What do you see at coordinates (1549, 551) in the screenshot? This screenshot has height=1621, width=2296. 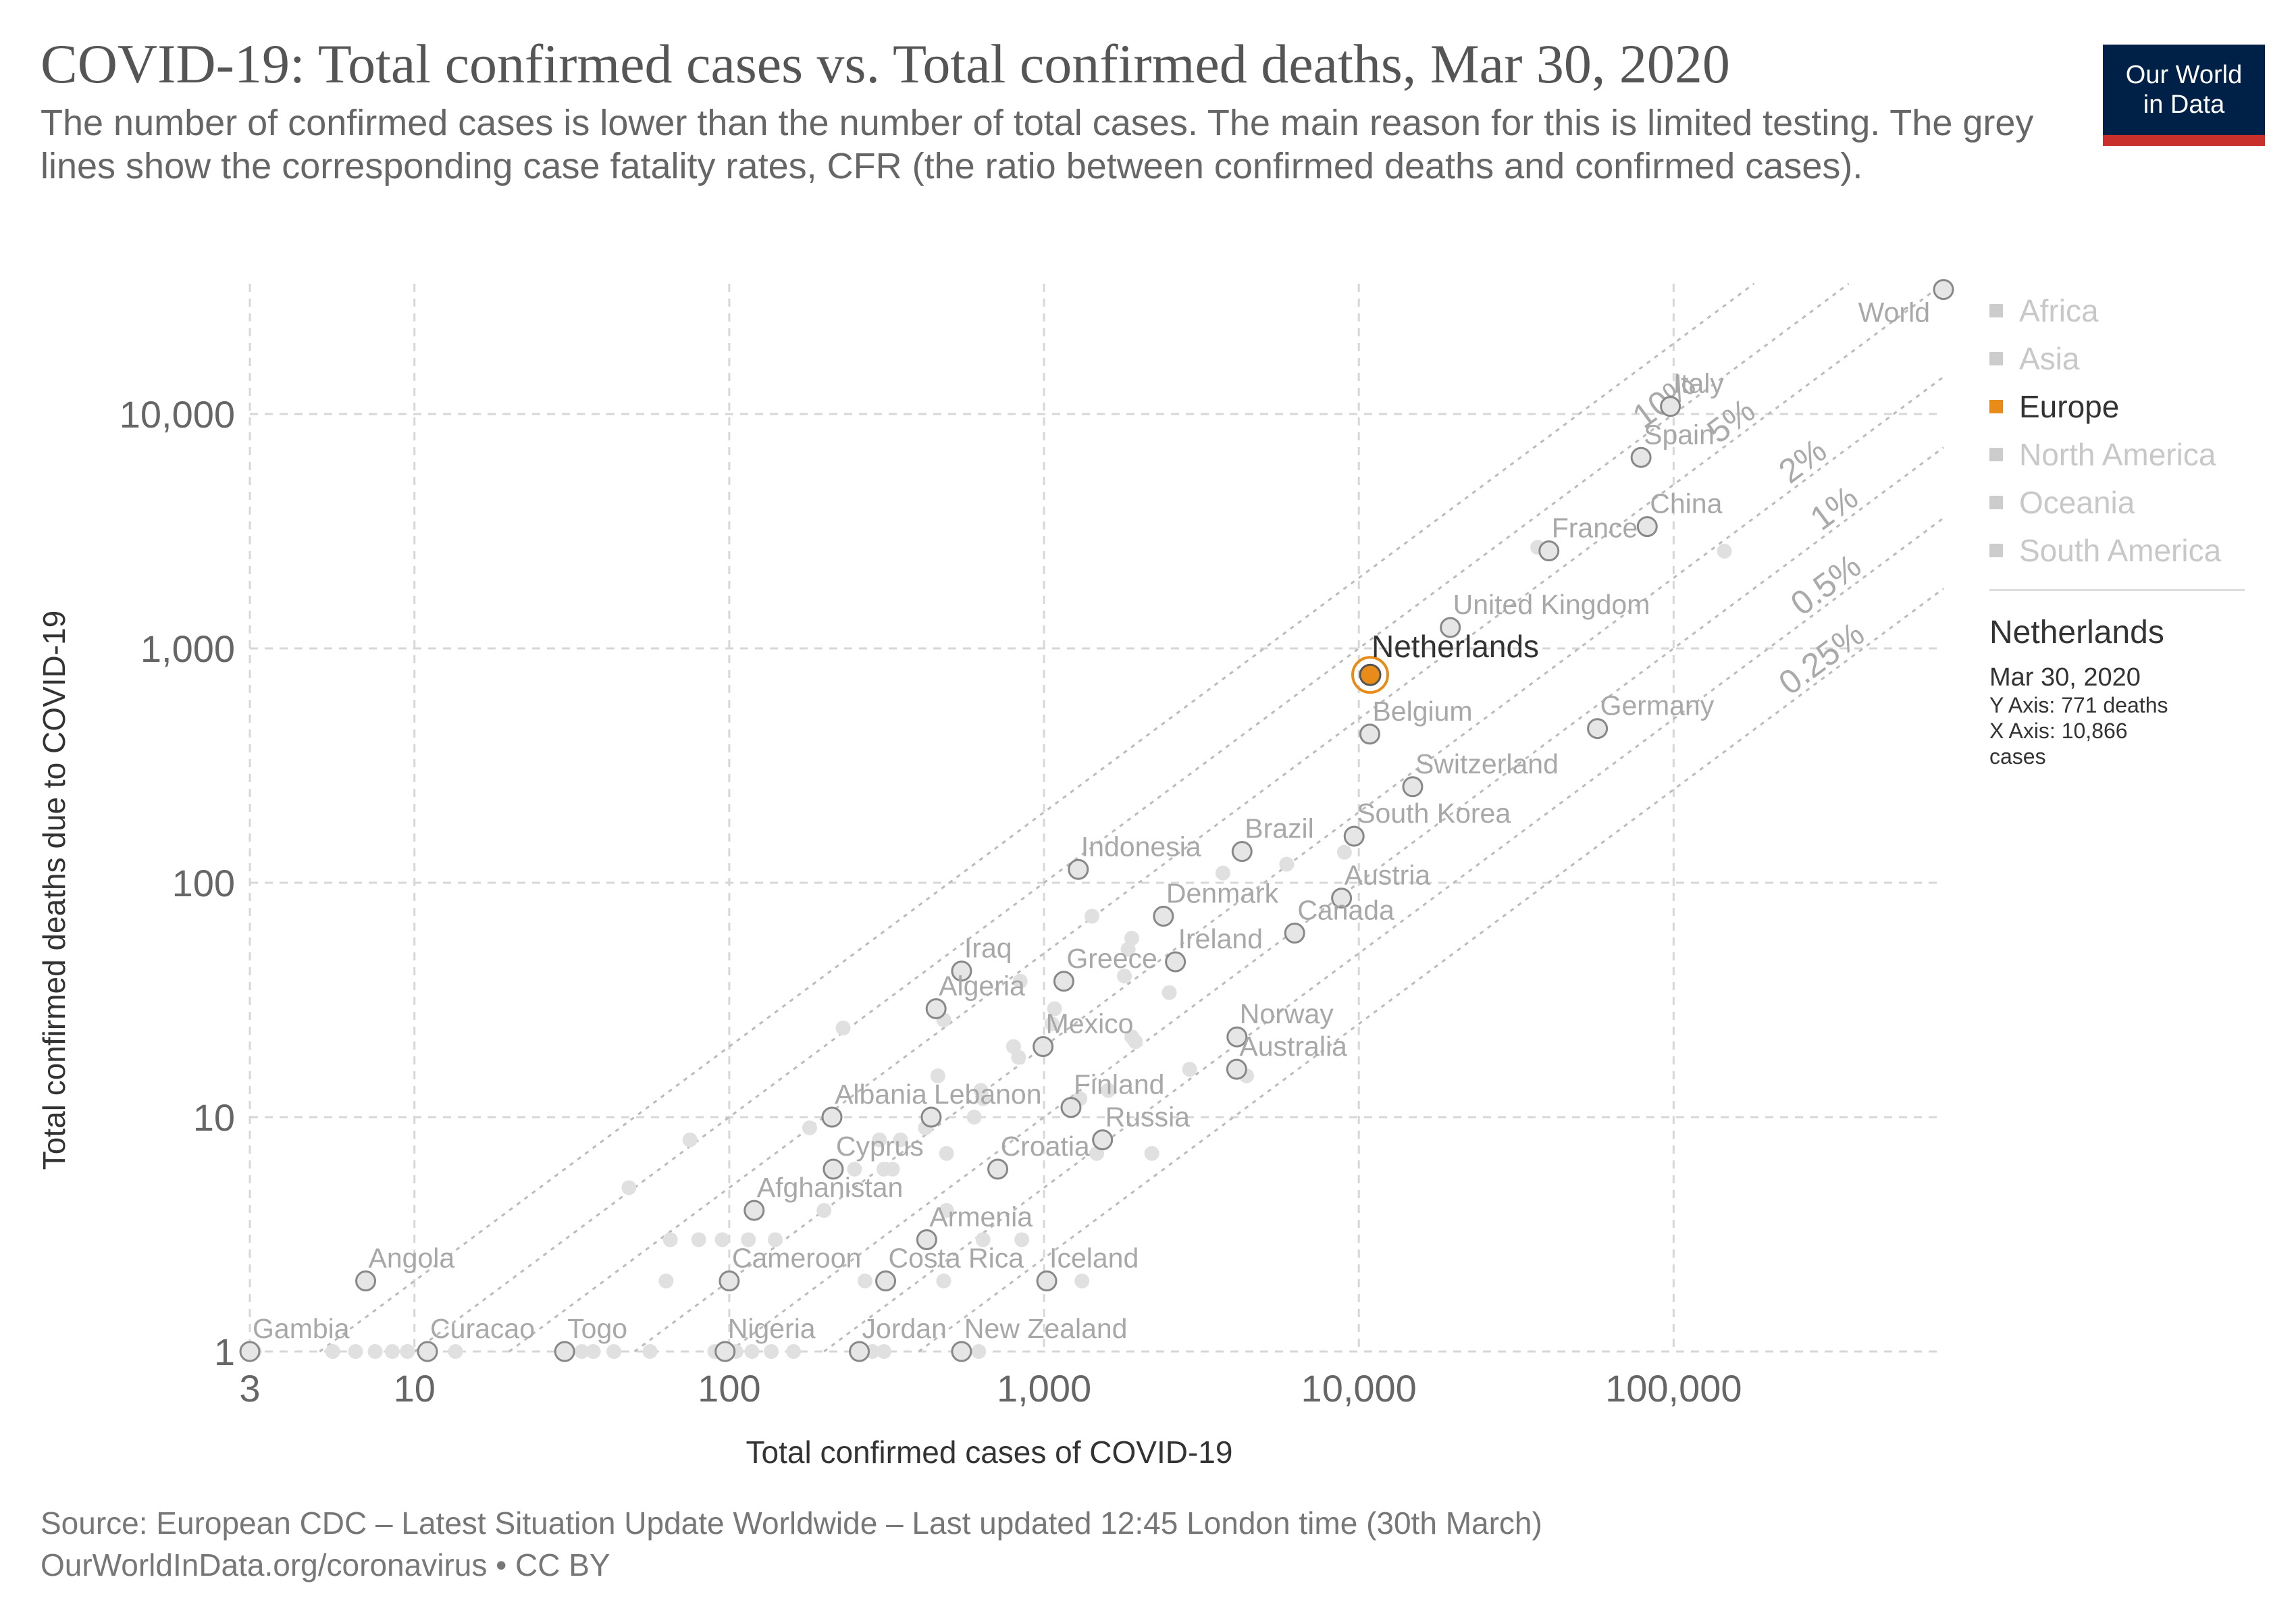 I see `point-france` at bounding box center [1549, 551].